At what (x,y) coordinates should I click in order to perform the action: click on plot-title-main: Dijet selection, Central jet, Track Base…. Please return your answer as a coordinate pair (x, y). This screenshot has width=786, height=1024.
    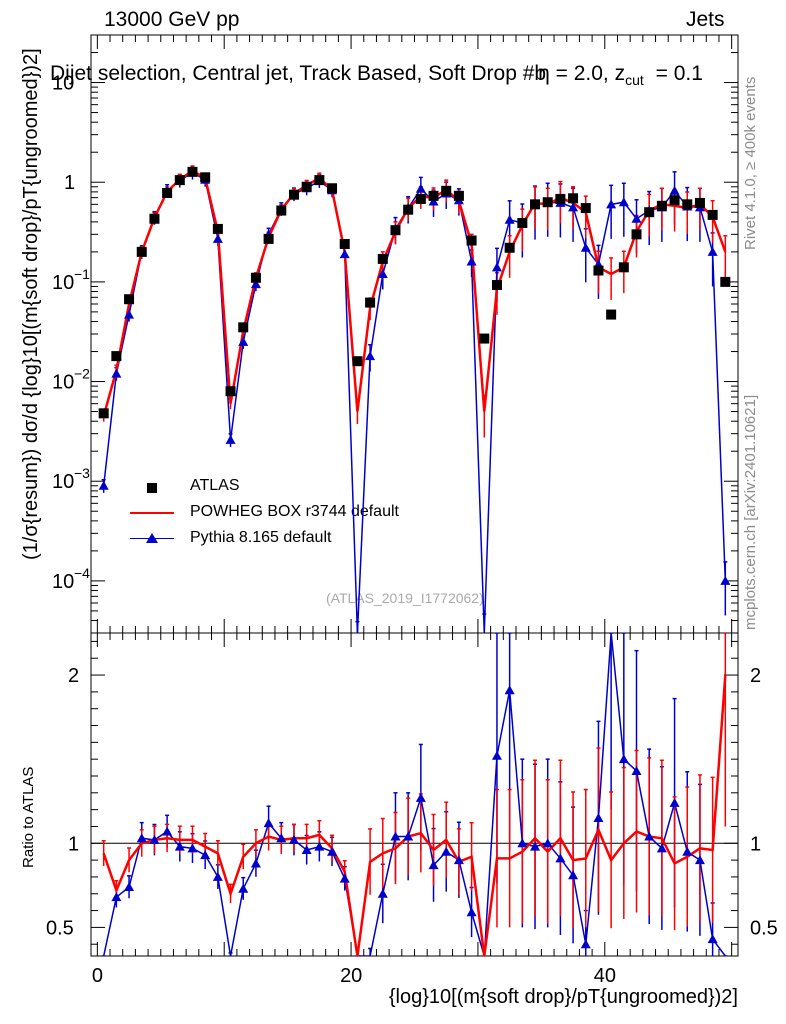
    Looking at the image, I should click on (298, 73).